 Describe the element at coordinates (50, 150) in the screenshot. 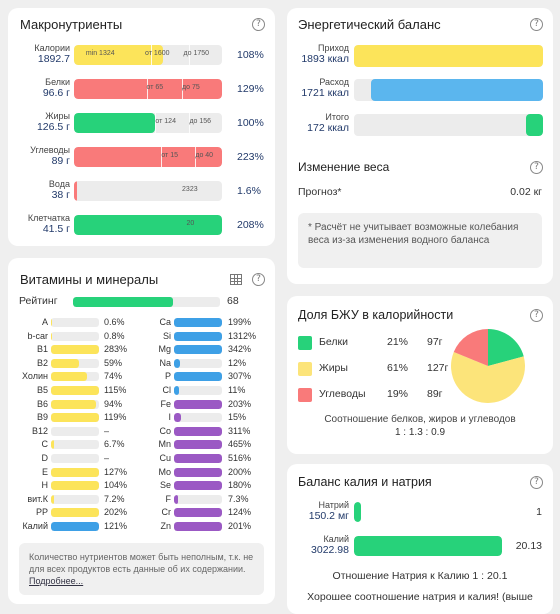

I see `macro-name: Углеводы` at that location.